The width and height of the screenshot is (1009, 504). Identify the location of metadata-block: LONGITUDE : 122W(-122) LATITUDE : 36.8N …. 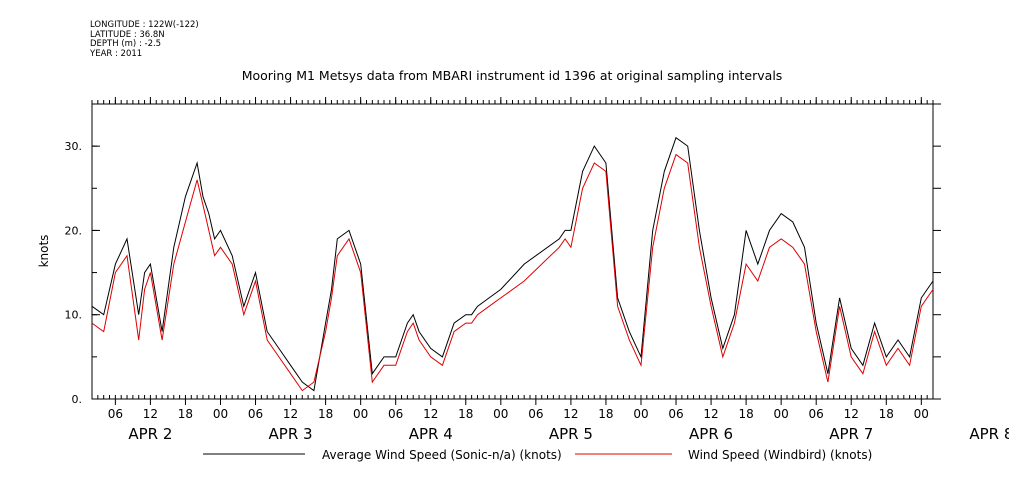
(144, 39).